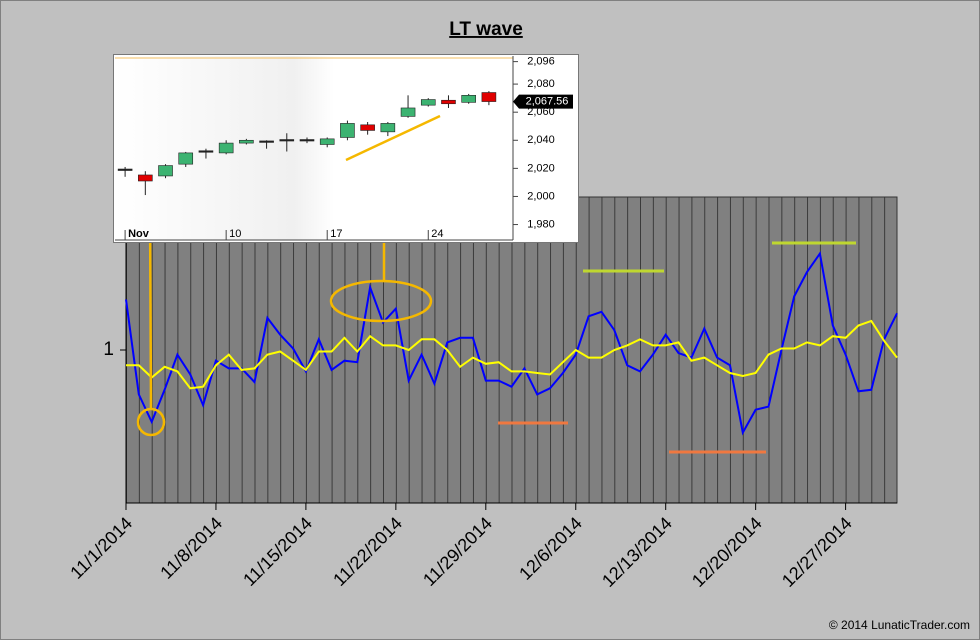 The height and width of the screenshot is (640, 980). I want to click on last-price-marker, so click(543, 101).